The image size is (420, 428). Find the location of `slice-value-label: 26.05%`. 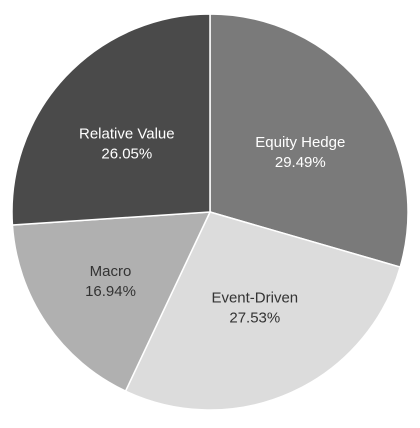

slice-value-label: 26.05% is located at coordinates (126, 154).